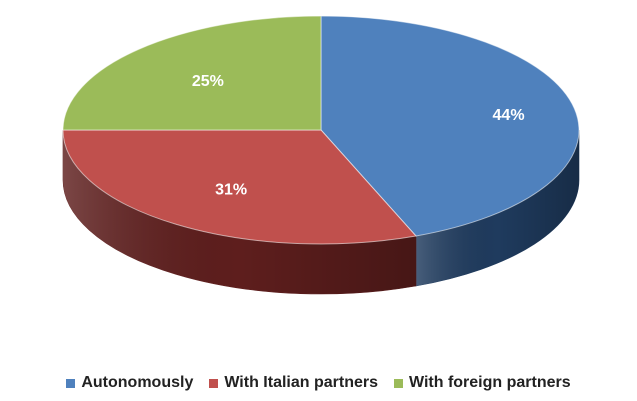  I want to click on pie-slice-foreign-partners, so click(192, 73).